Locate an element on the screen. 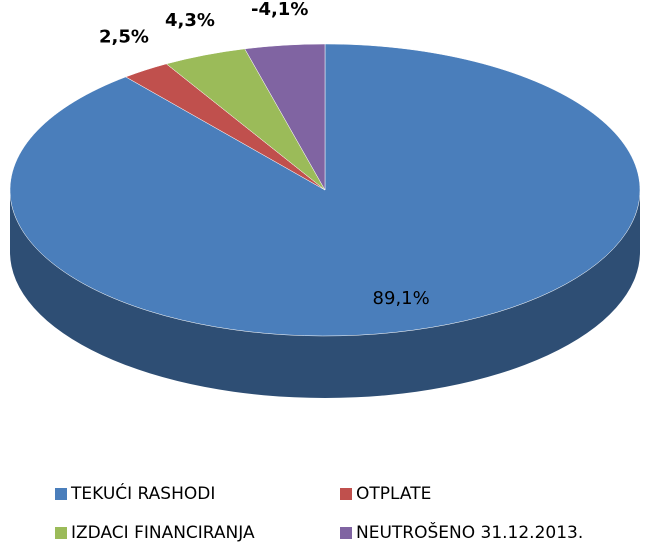  data-label: 4,3% is located at coordinates (190, 20).